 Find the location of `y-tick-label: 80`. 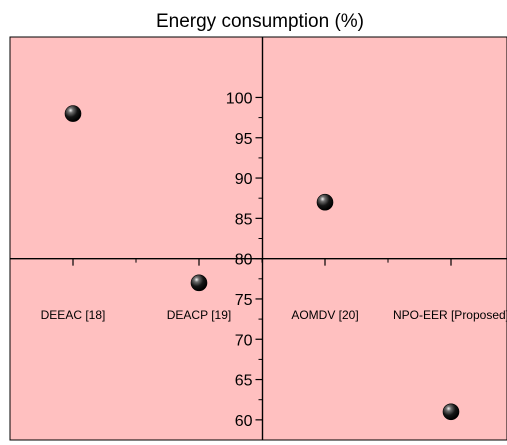

y-tick-label: 80 is located at coordinates (244, 260).